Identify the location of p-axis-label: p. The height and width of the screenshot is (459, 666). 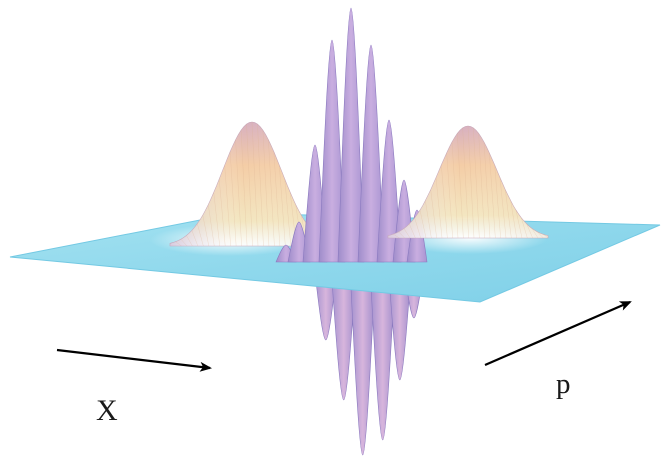
(563, 384).